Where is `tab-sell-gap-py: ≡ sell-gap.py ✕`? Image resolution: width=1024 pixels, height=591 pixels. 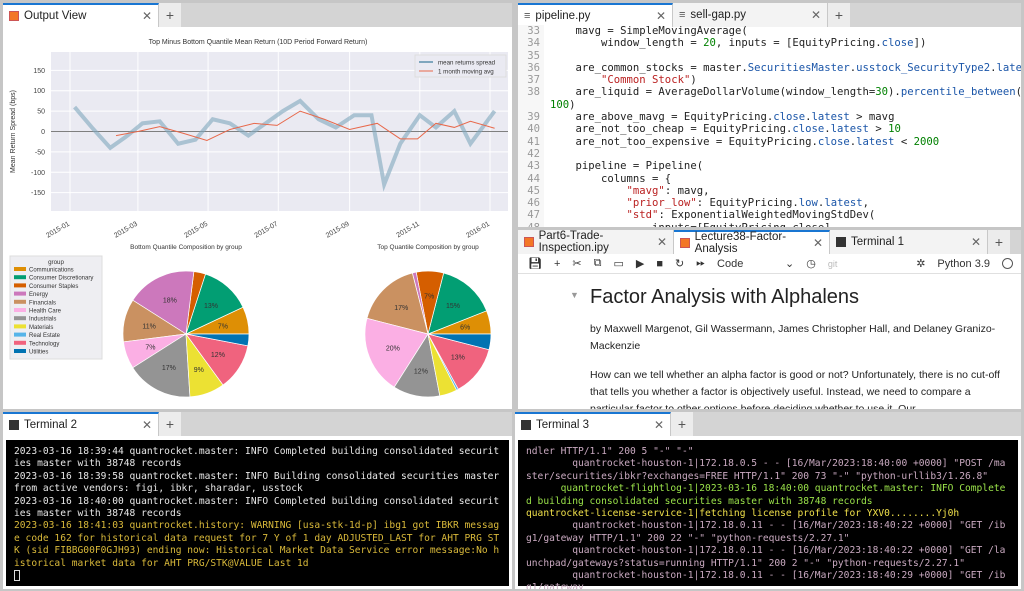
tab-sell-gap-py: ≡ sell-gap.py ✕ is located at coordinates (750, 15).